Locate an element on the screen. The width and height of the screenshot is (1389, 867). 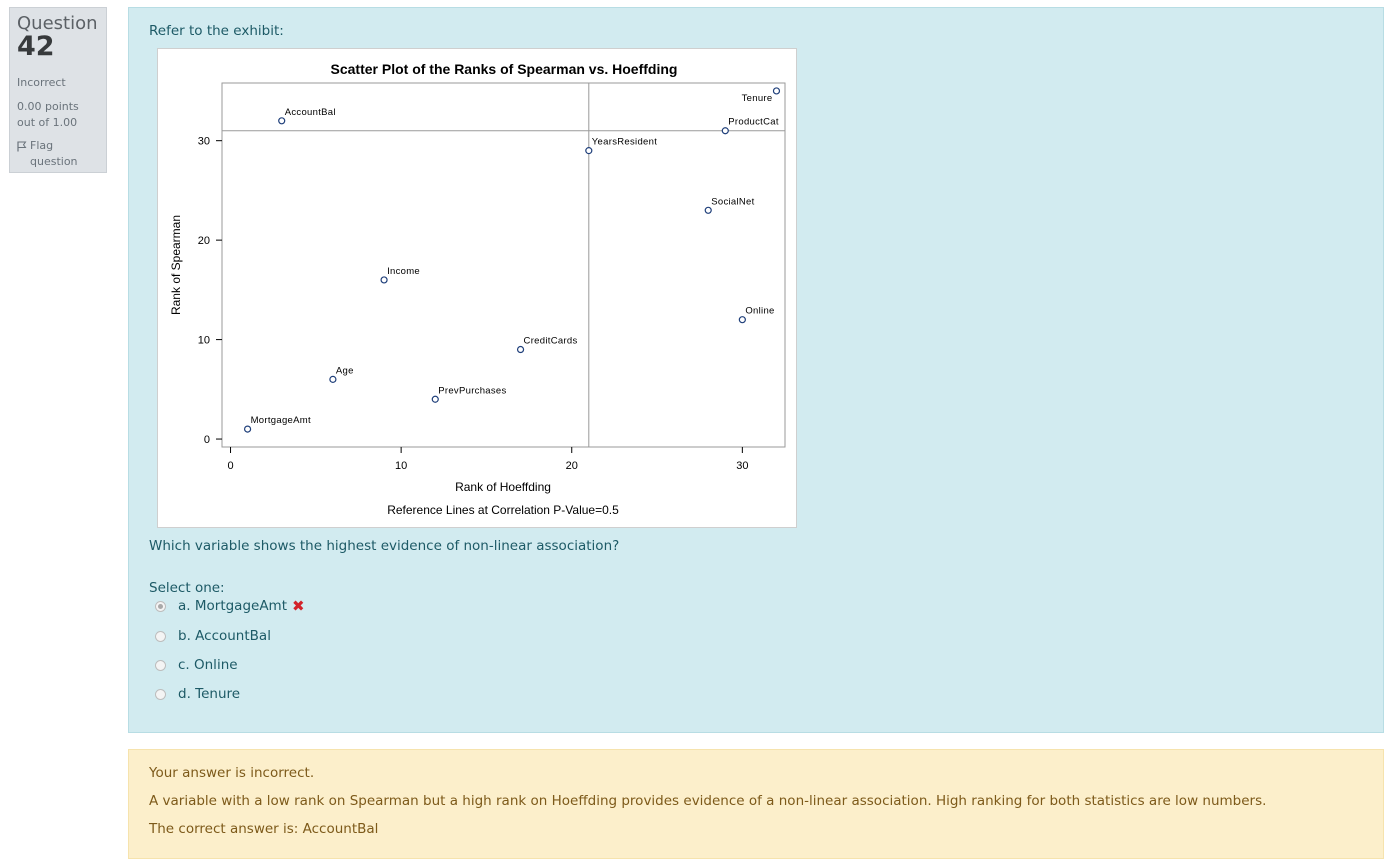
option-c-radio is located at coordinates (160, 665).